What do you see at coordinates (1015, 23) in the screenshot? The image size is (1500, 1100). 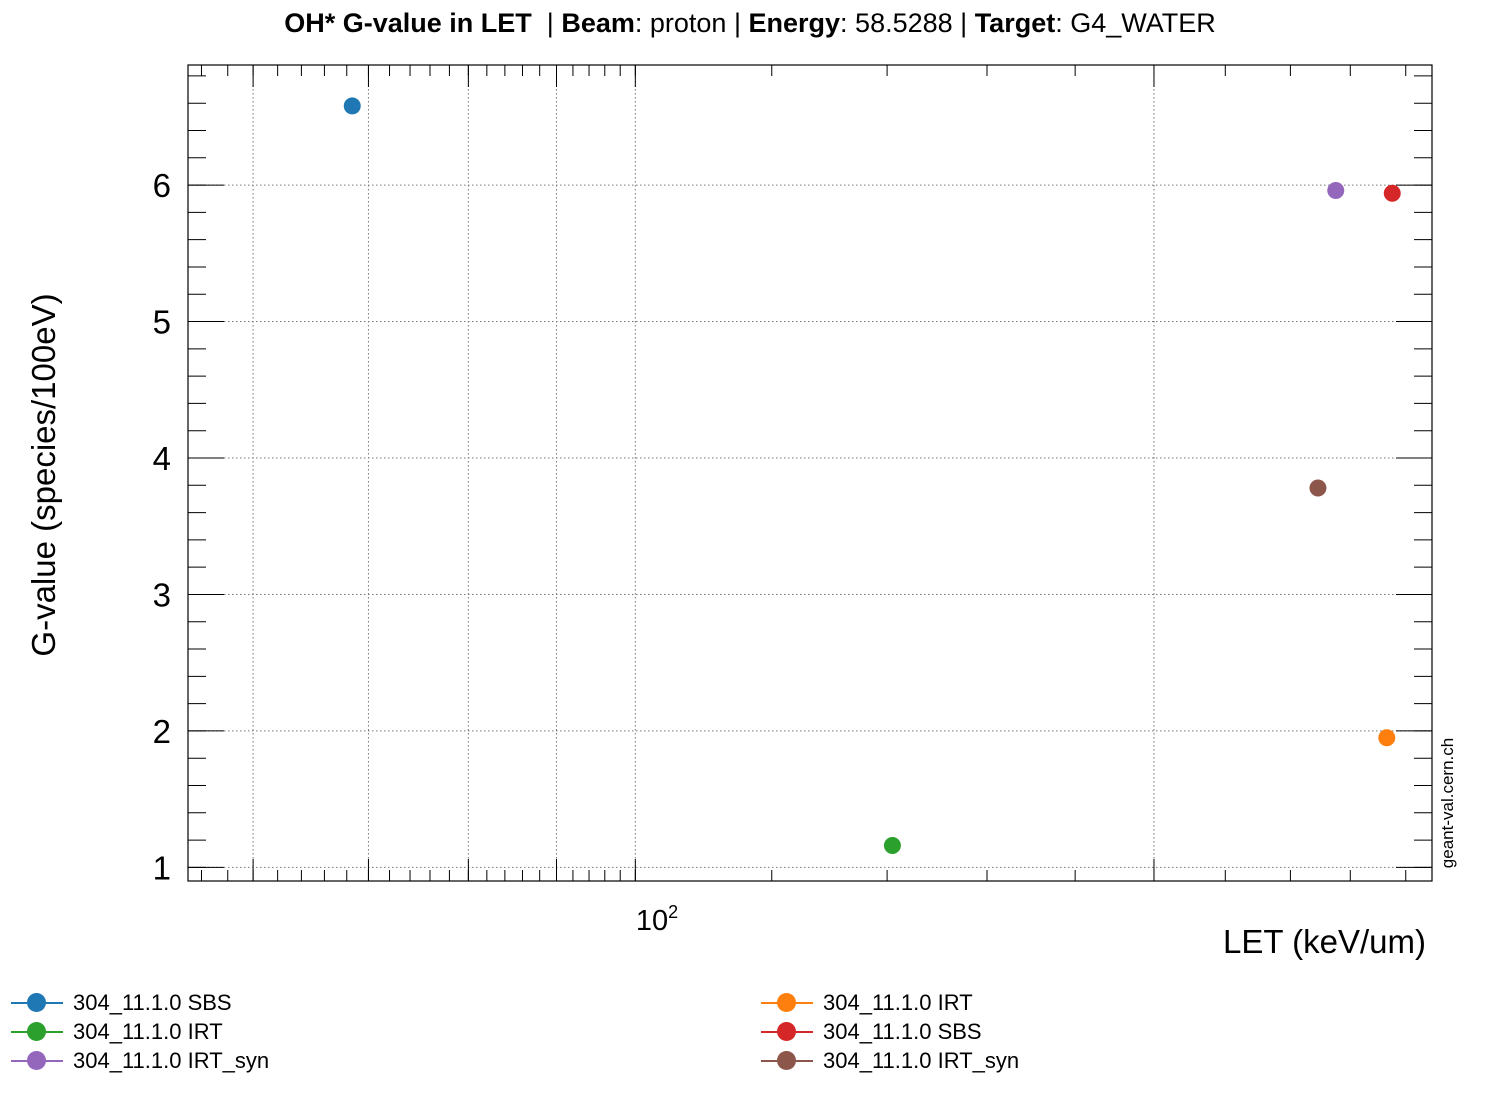 I see `title-target-label: Target` at bounding box center [1015, 23].